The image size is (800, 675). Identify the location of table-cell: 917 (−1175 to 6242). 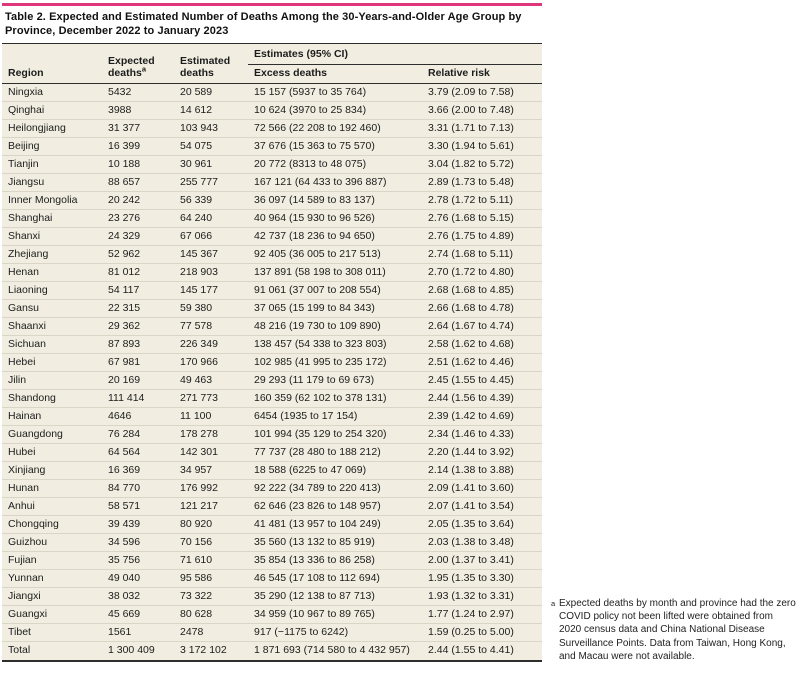
(335, 632).